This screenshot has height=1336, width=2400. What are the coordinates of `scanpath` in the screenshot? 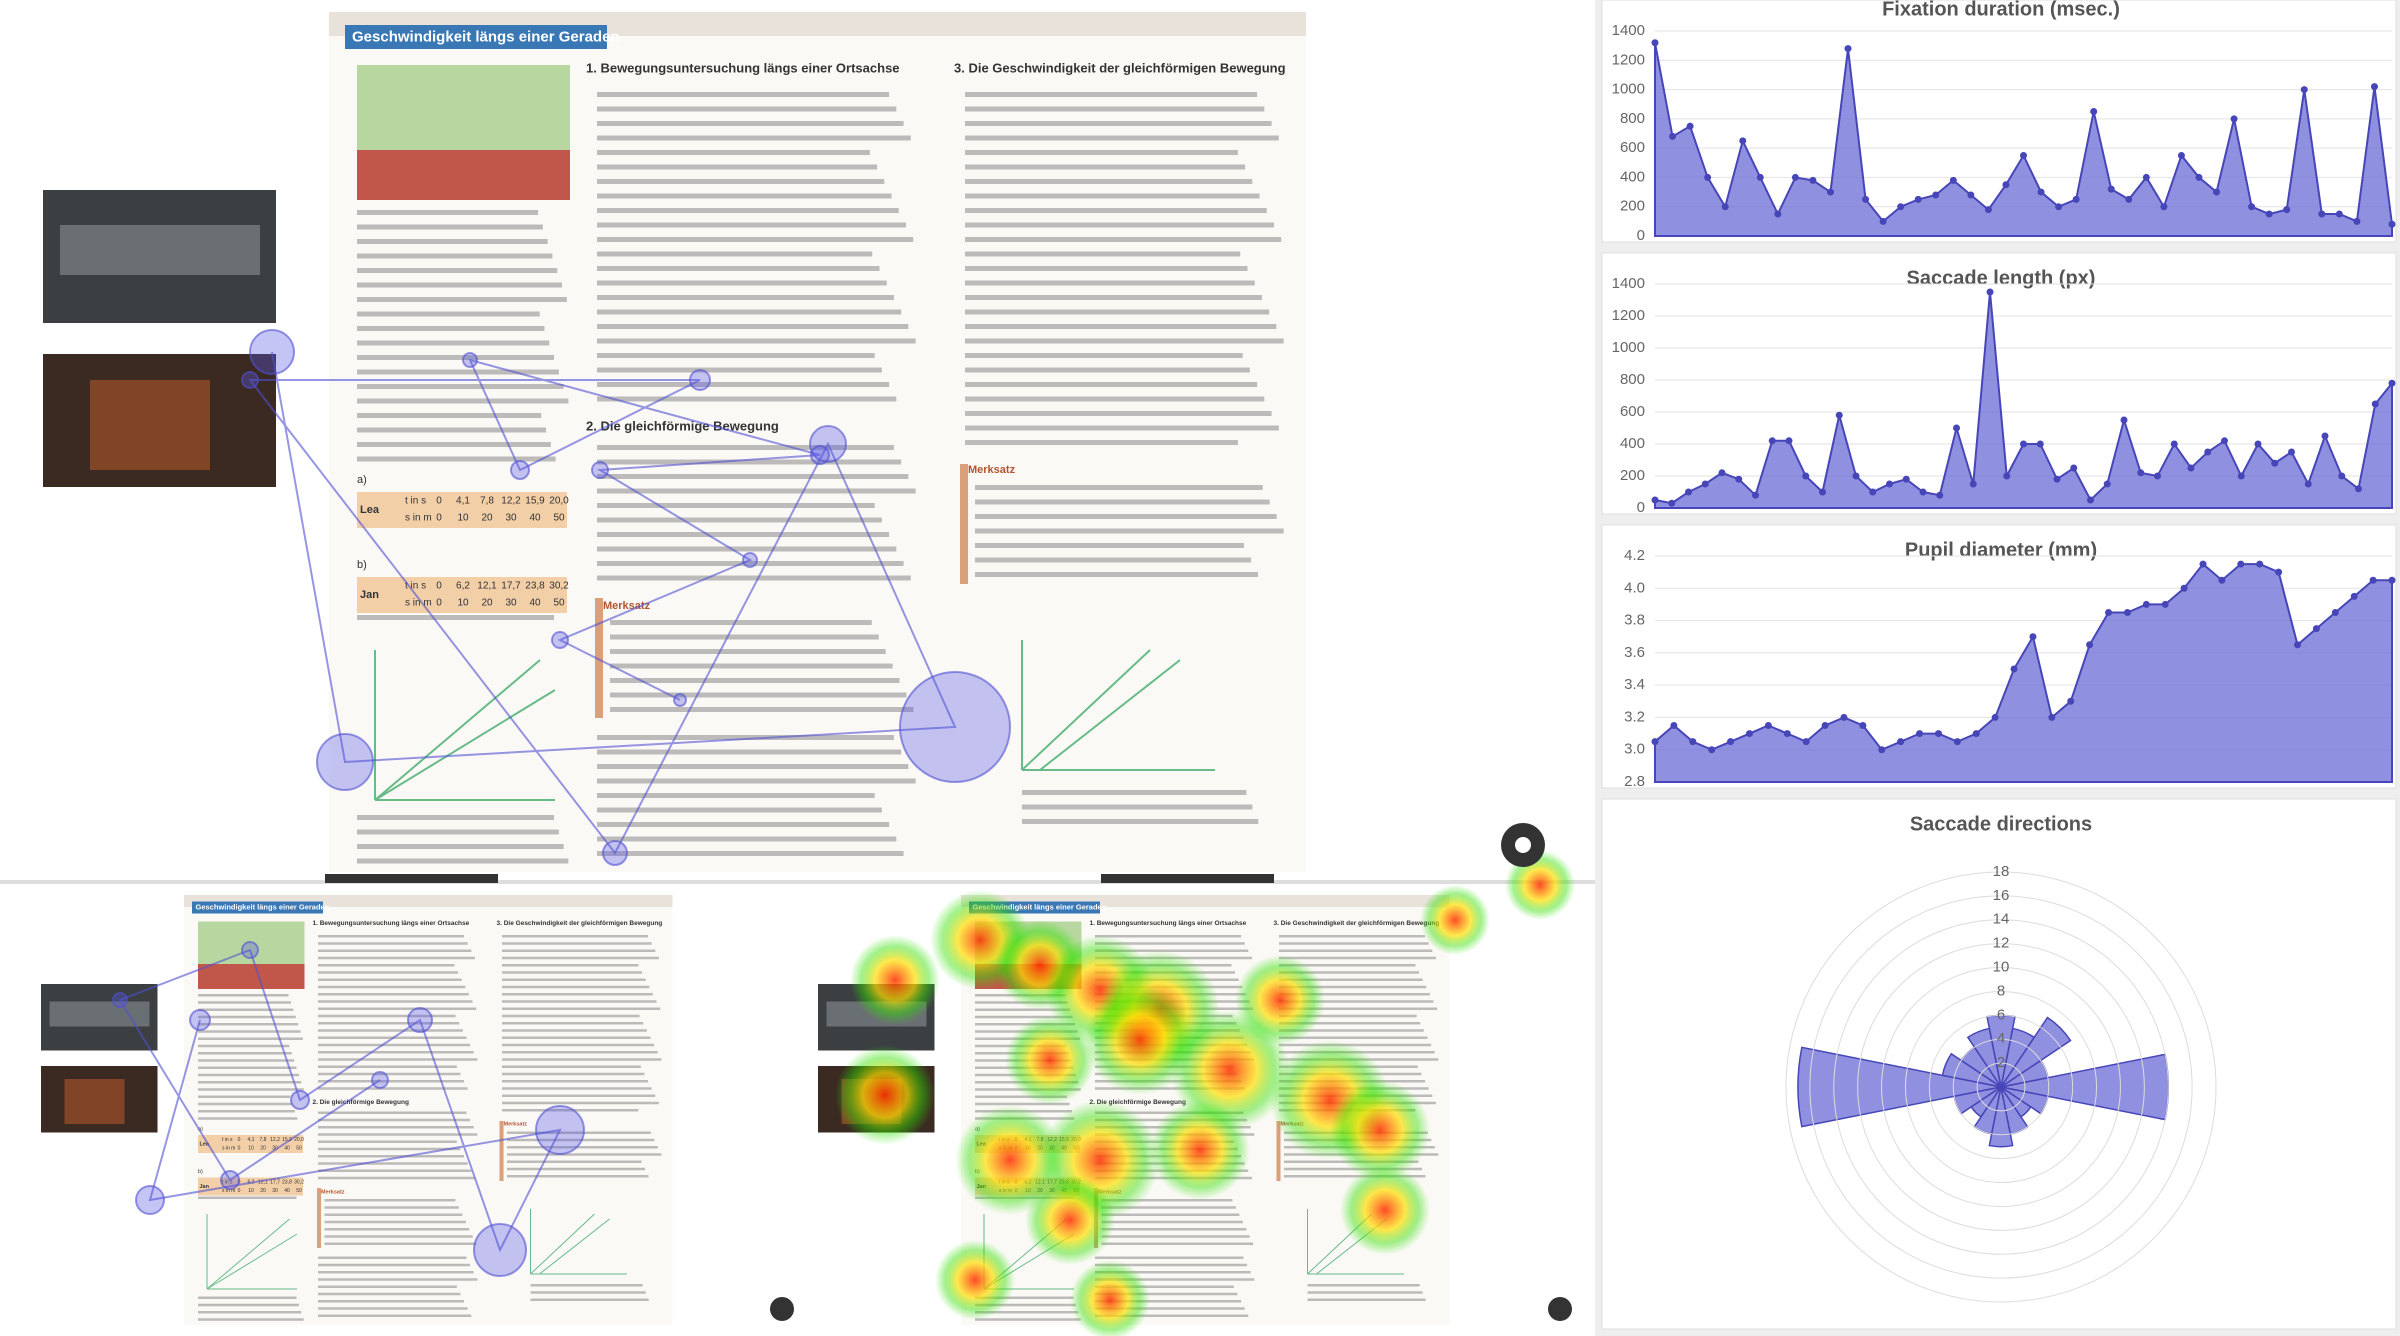 It's located at (602, 603).